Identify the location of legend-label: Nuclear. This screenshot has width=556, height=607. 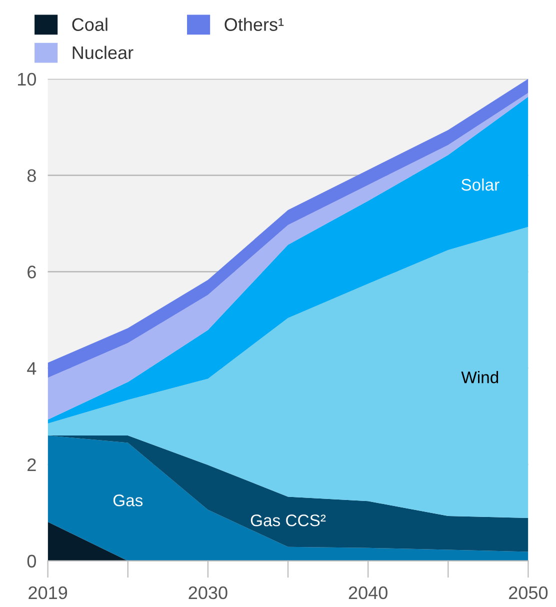
(103, 53).